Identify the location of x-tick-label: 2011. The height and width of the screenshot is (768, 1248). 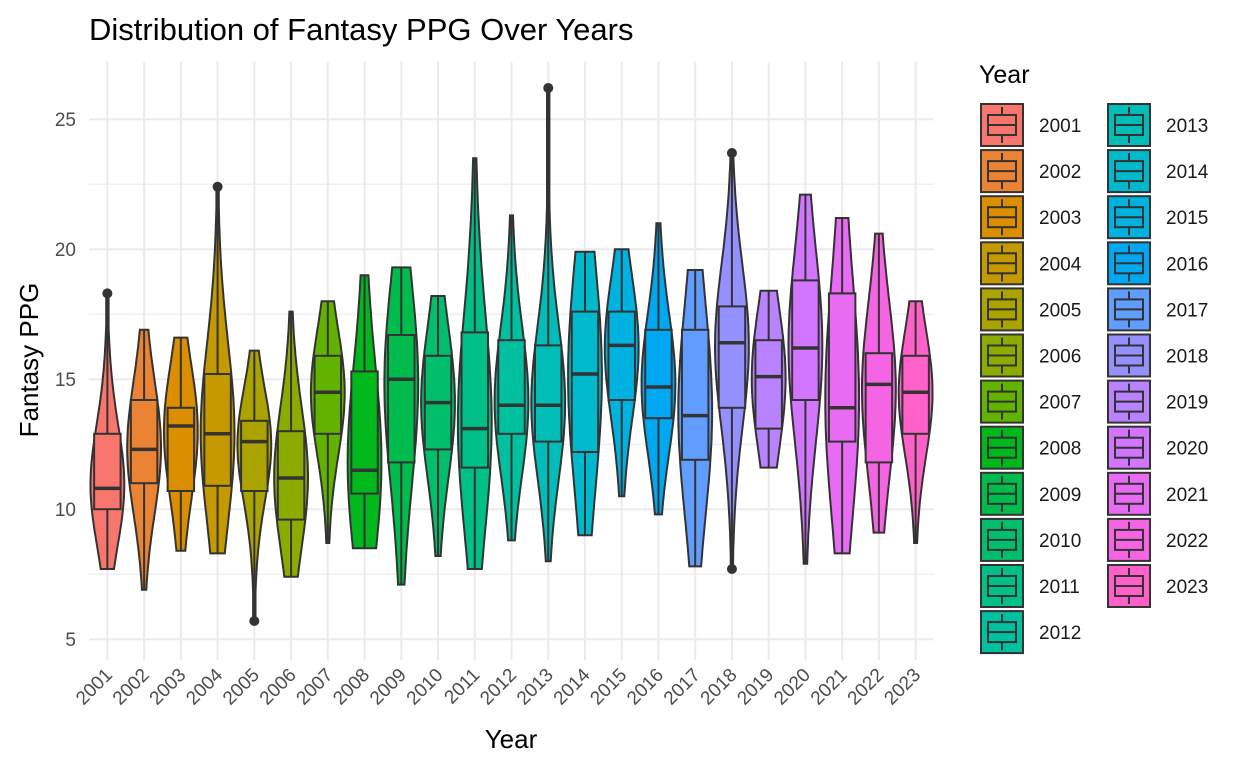
(463, 687).